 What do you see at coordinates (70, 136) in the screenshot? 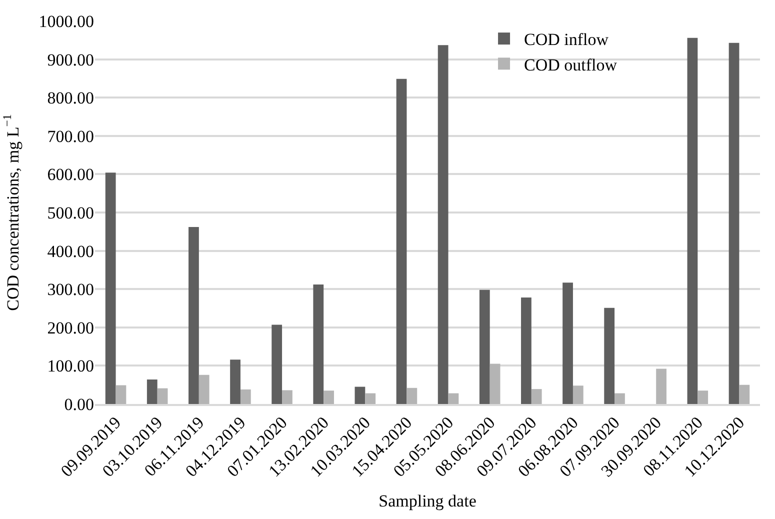
I see `y-tick-label: 700.00` at bounding box center [70, 136].